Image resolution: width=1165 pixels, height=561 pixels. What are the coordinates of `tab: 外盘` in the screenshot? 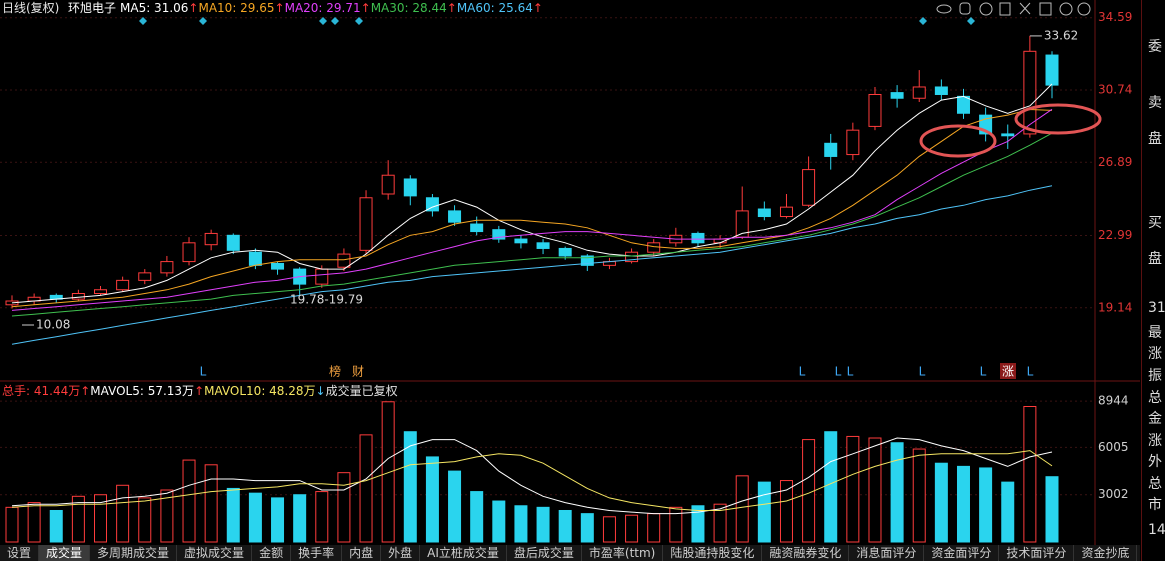 It's located at (401, 553).